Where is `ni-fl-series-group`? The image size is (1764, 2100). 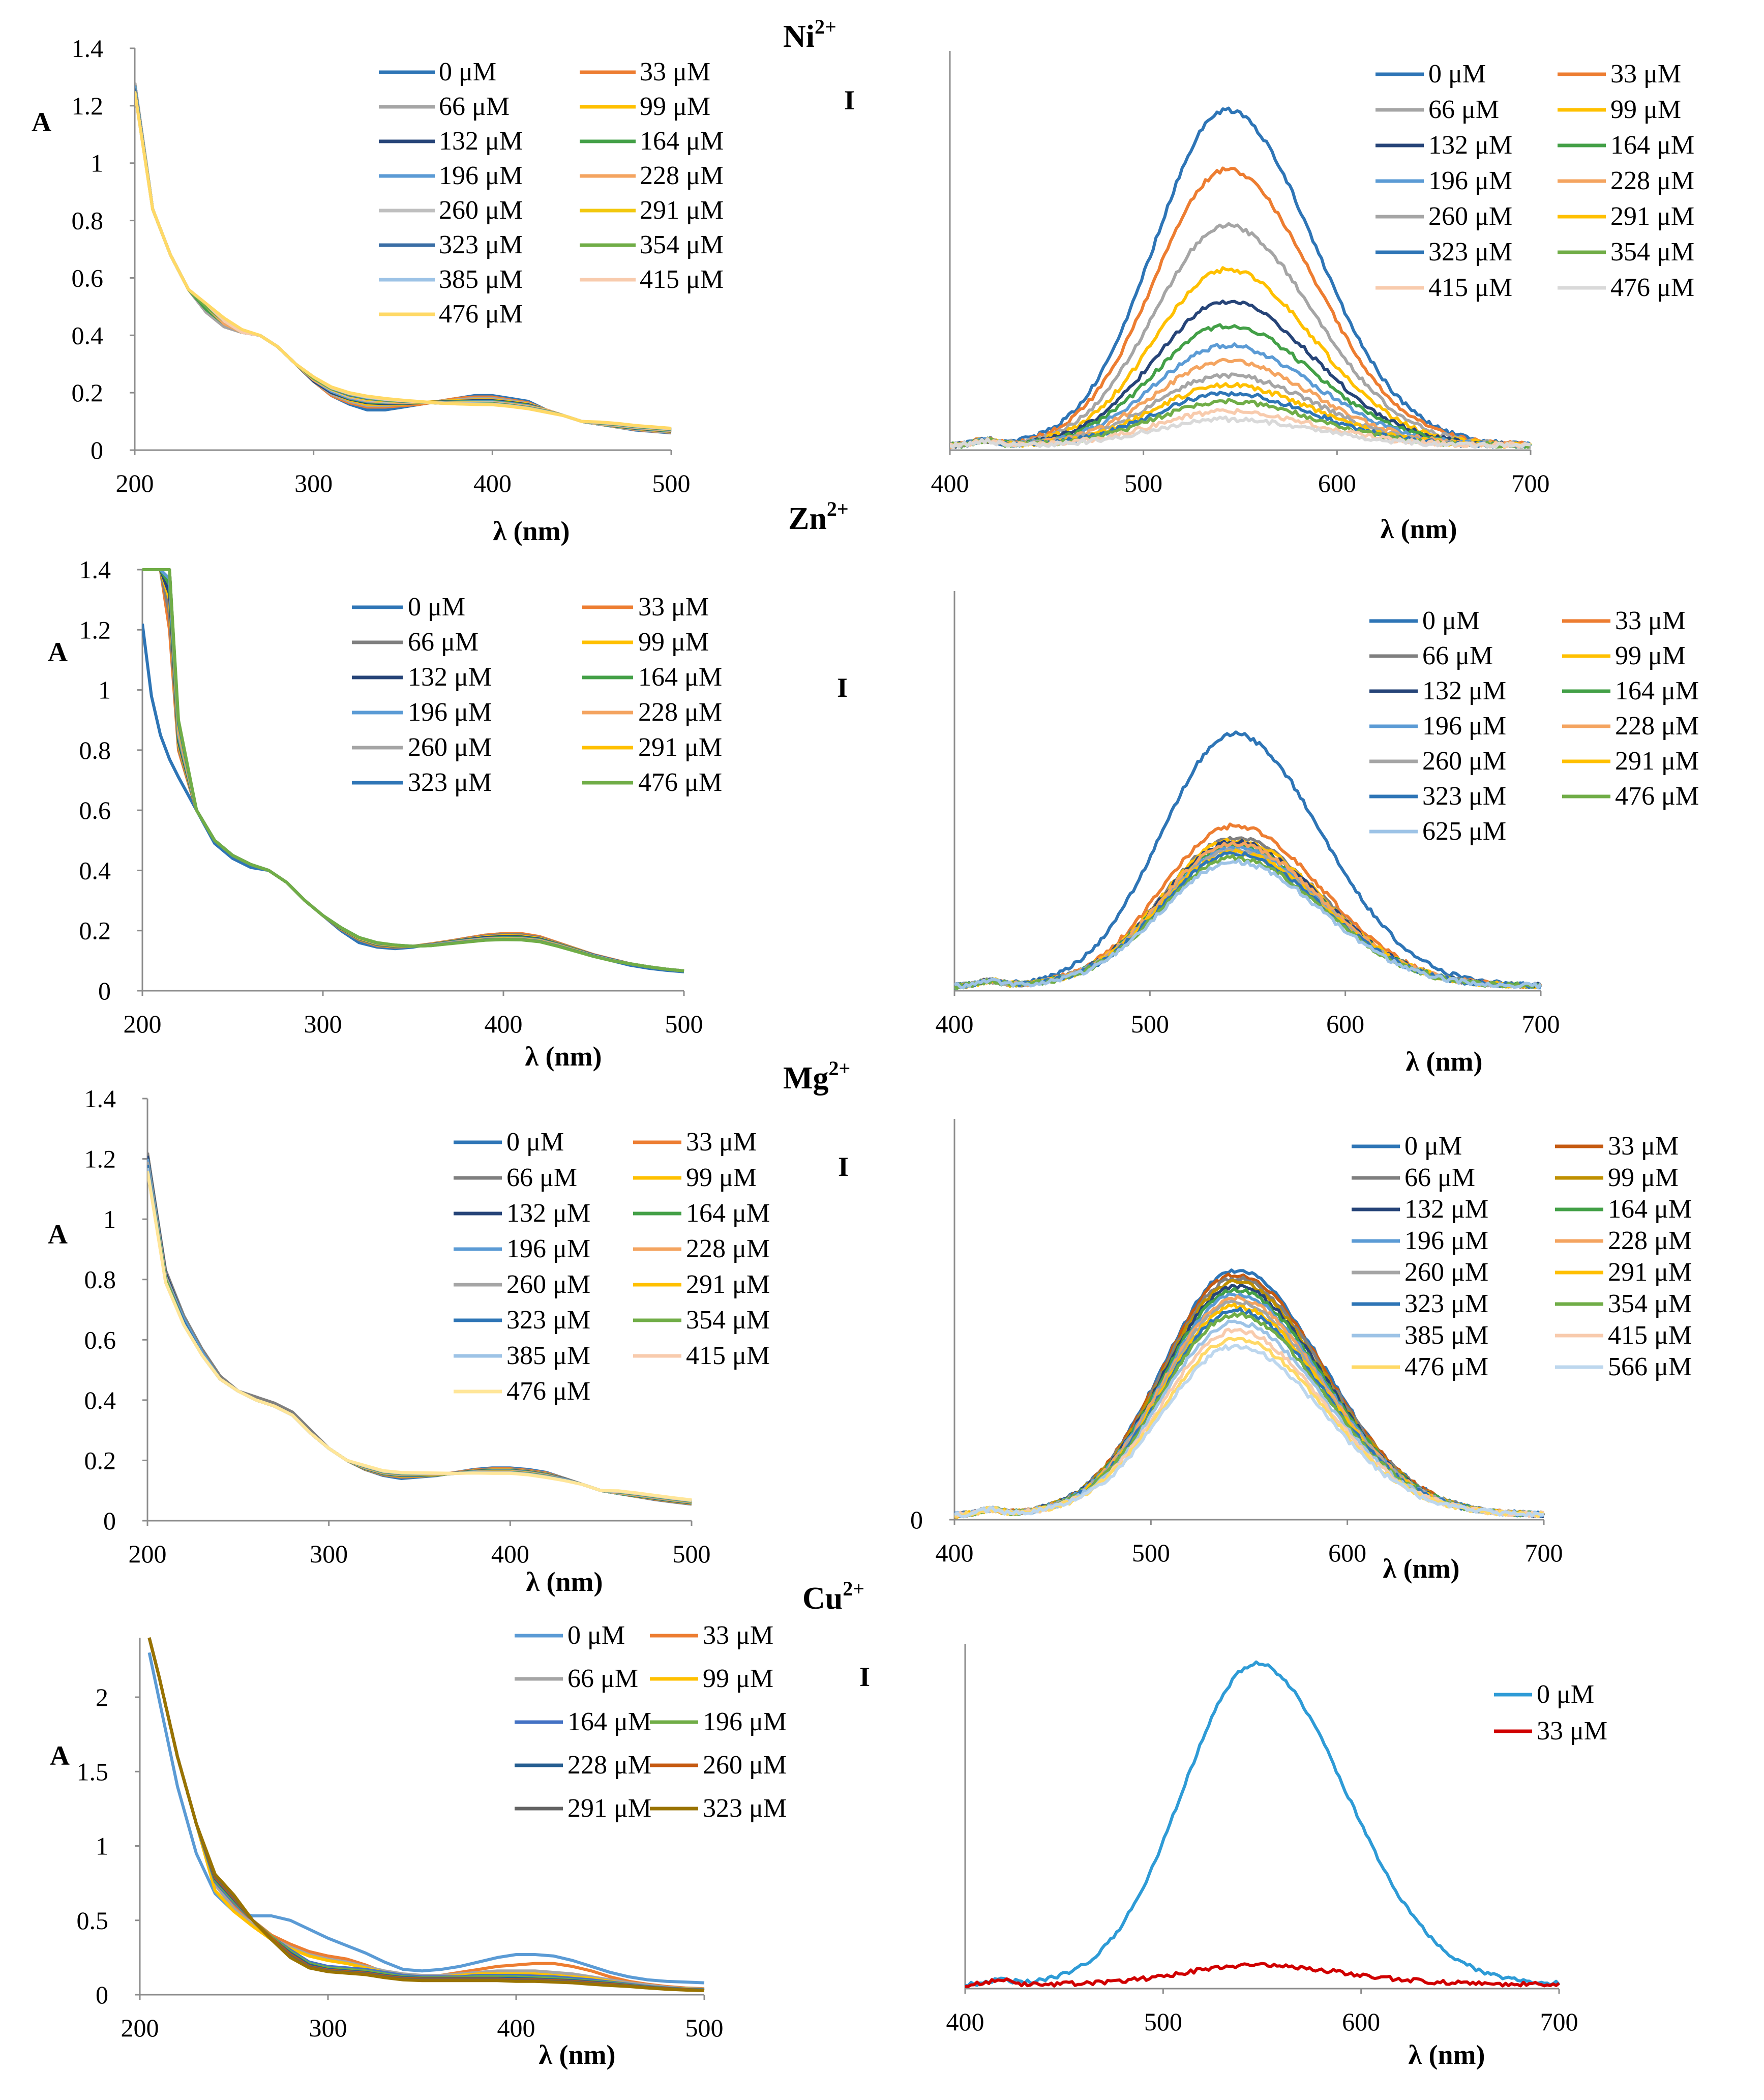
ni-fl-series-group is located at coordinates (1241, 278).